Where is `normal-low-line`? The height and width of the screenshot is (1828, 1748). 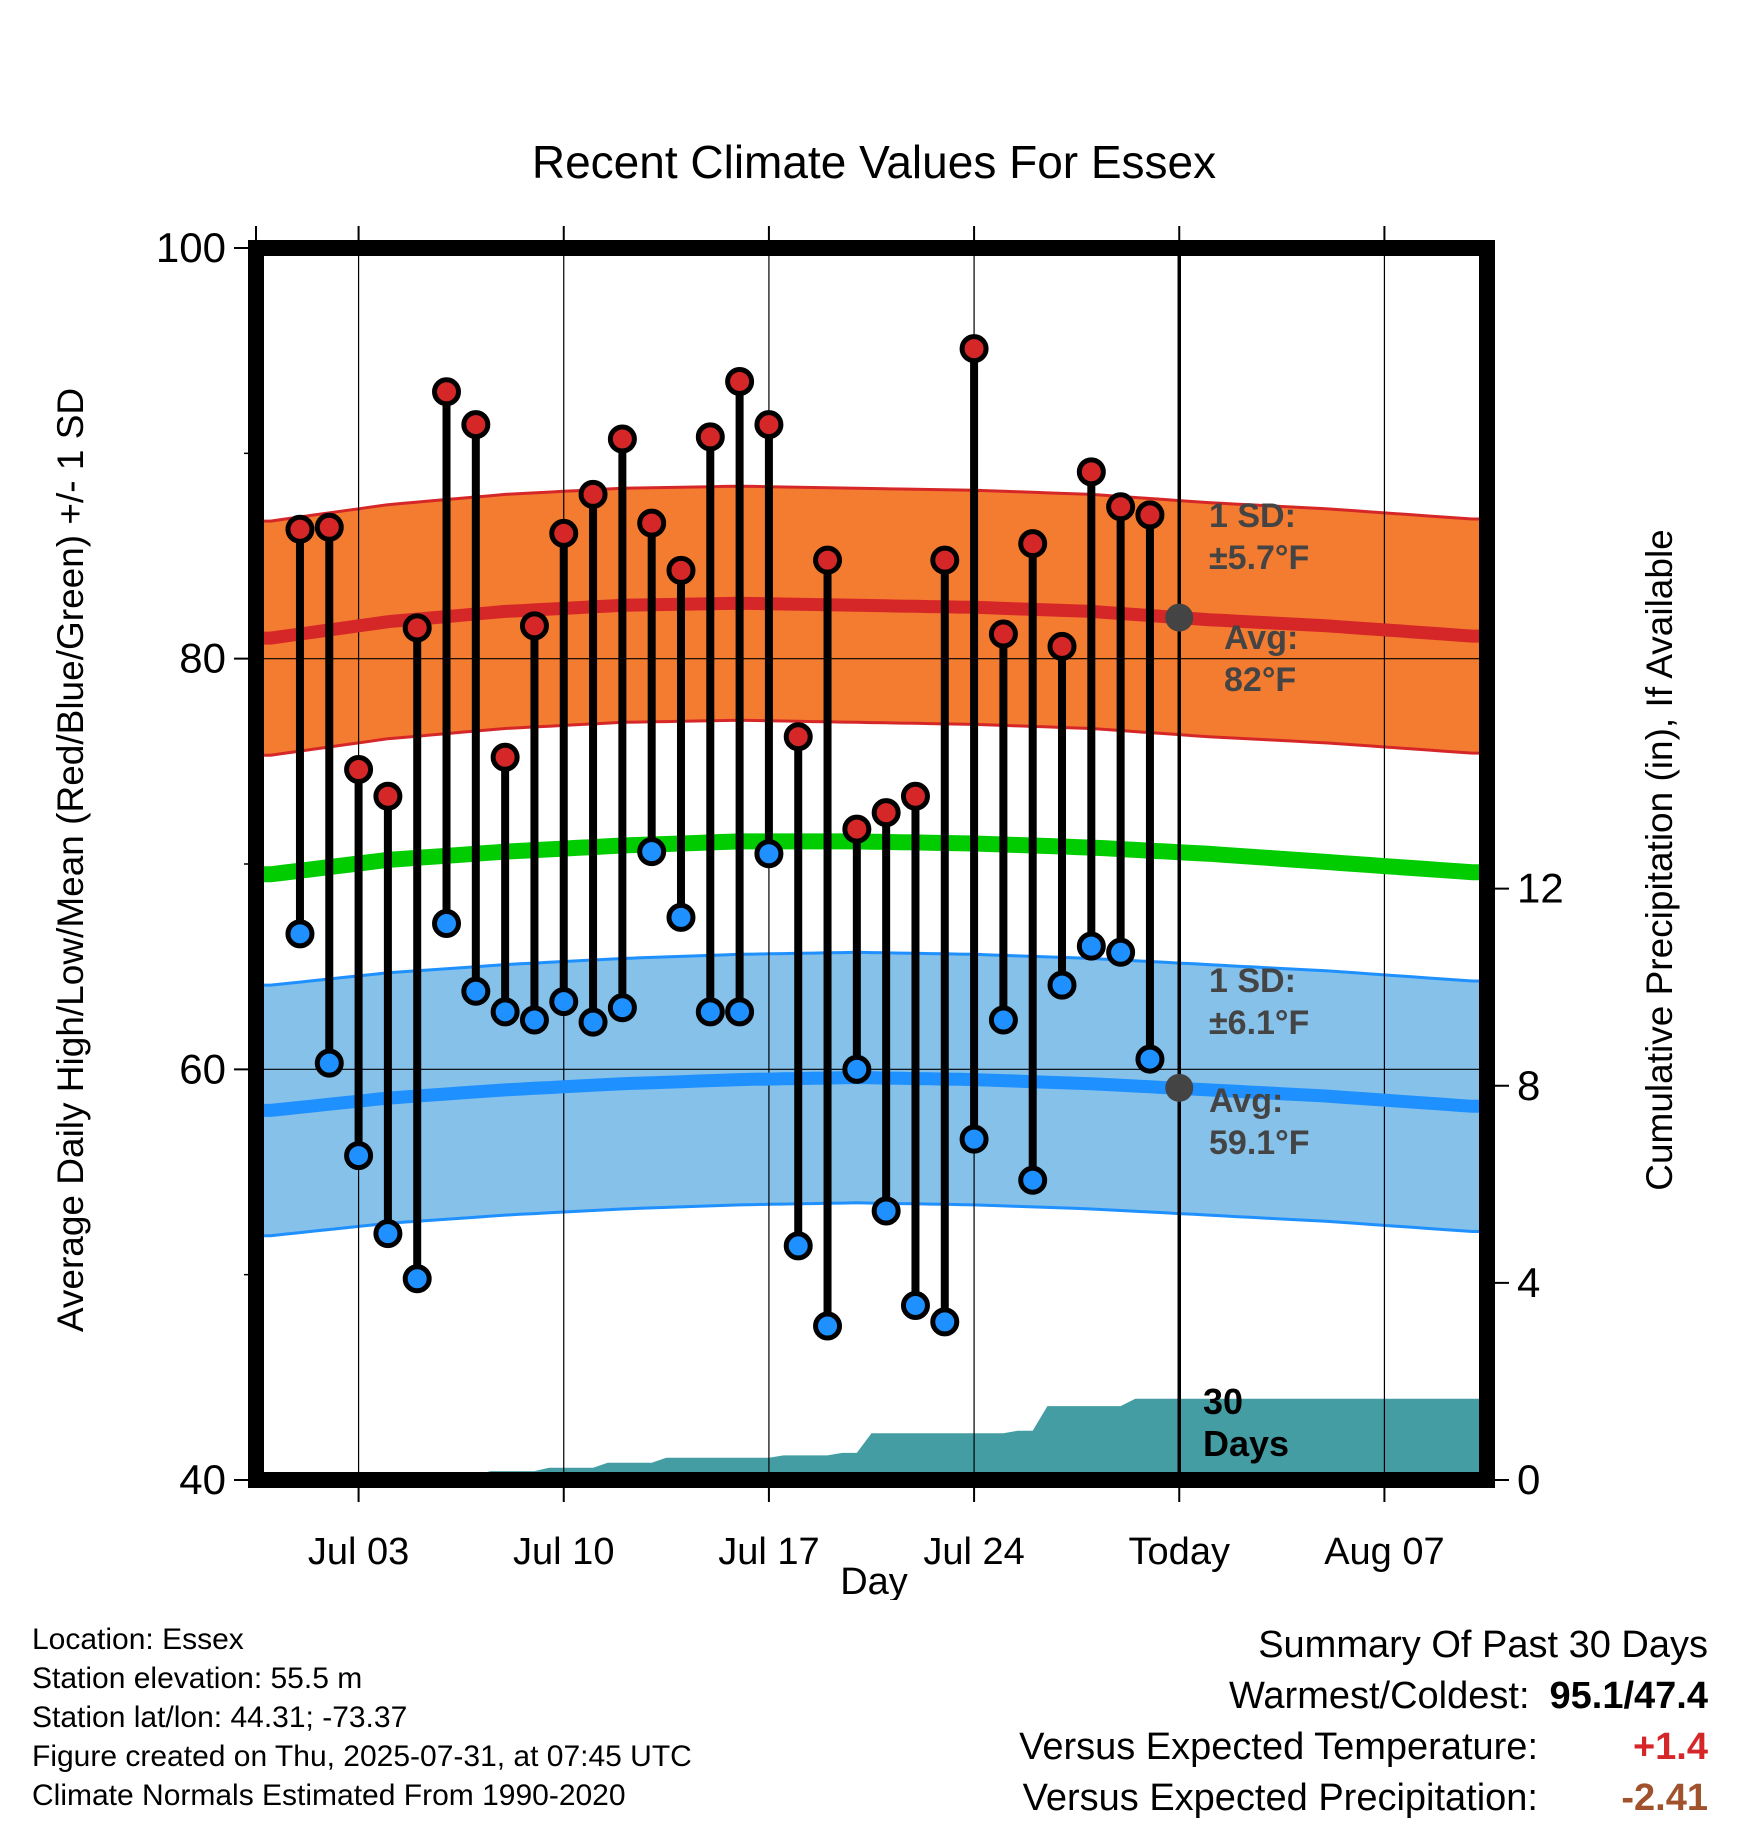 normal-low-line is located at coordinates (871, 1093).